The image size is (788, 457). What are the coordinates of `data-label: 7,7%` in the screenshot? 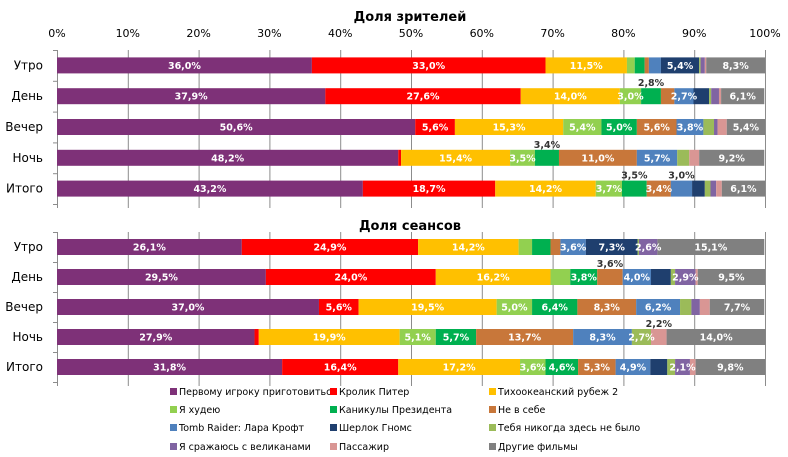 It's located at (737, 308).